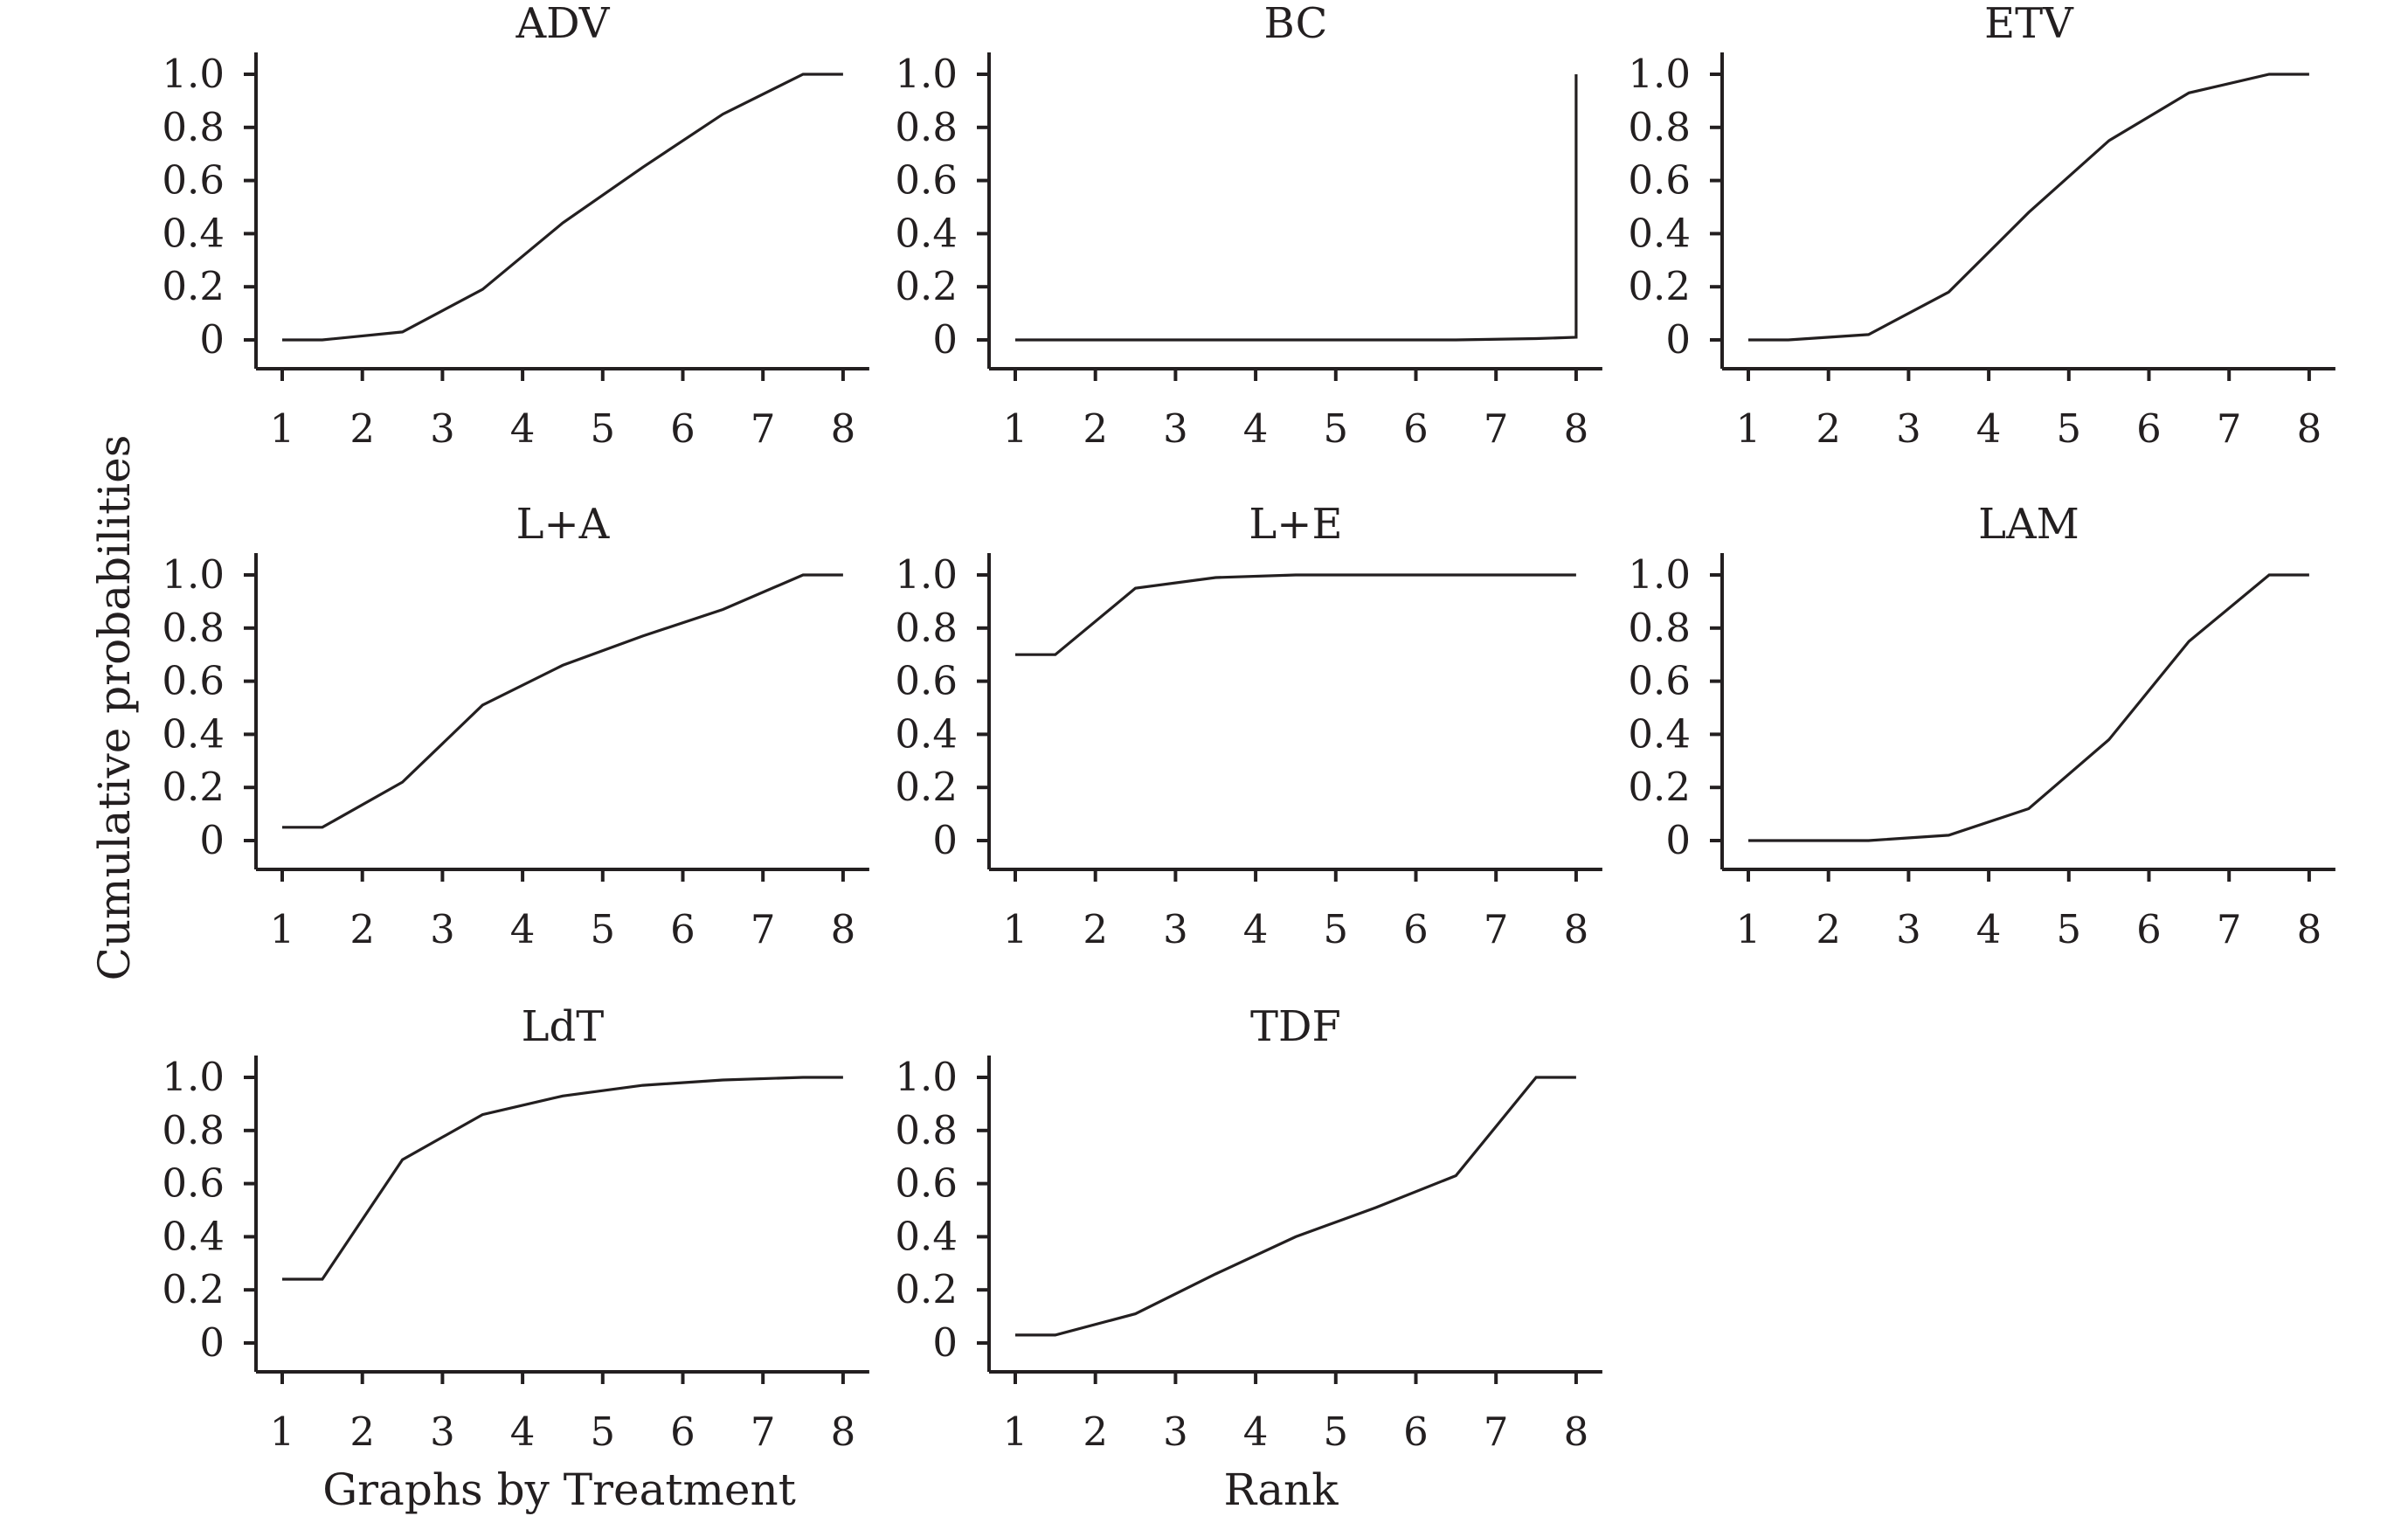  I want to click on panel-title: L+E, so click(1295, 524).